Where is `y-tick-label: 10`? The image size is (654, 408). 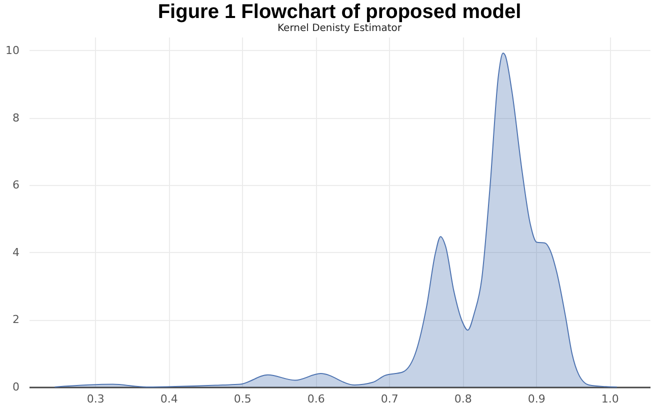
y-tick-label: 10 is located at coordinates (13, 50).